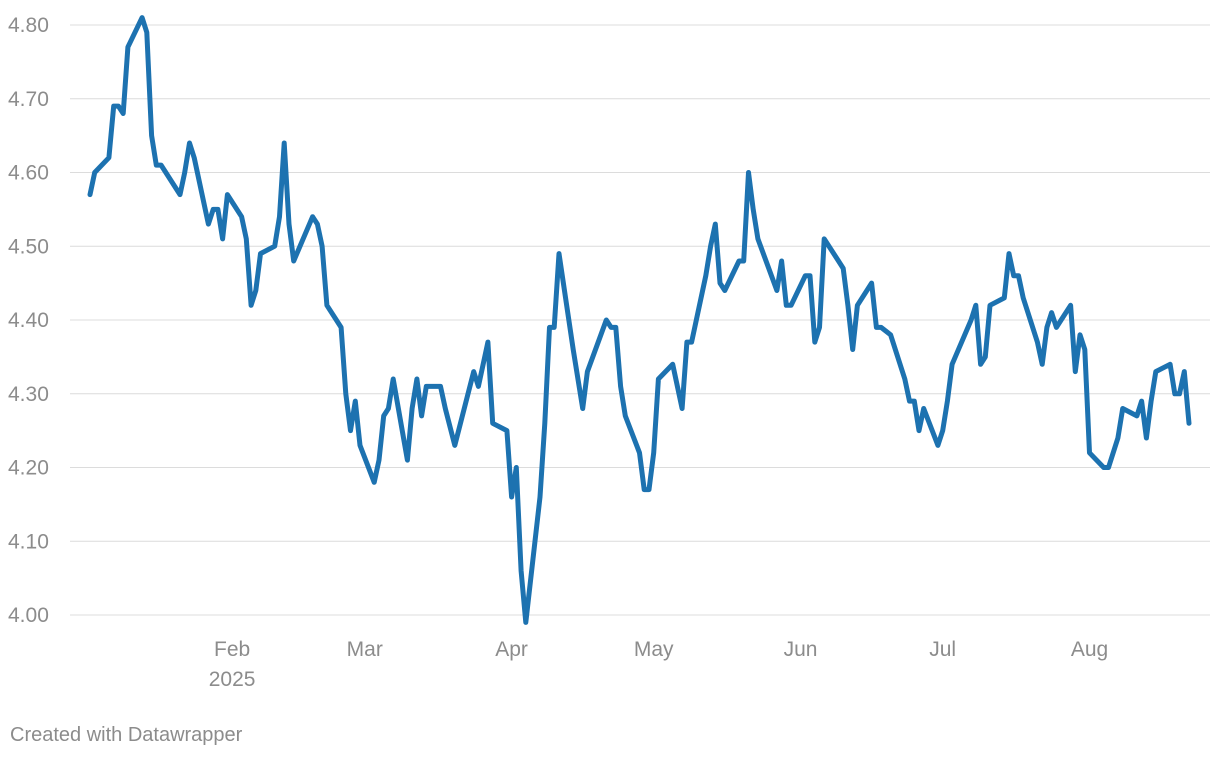 The image size is (1220, 760). What do you see at coordinates (511, 649) in the screenshot?
I see `x-tick-label-apr: Apr` at bounding box center [511, 649].